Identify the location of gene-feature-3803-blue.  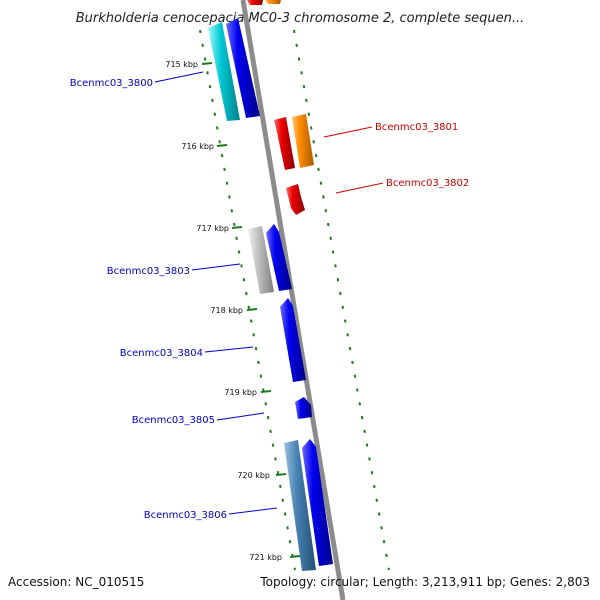
(279, 257).